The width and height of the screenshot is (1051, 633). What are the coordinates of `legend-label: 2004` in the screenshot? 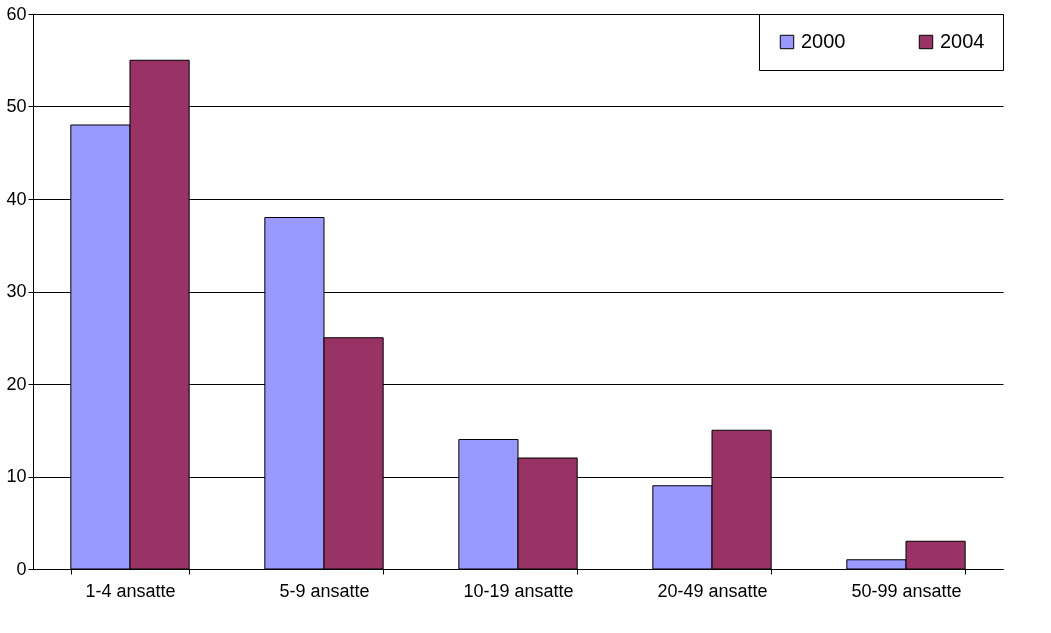 It's located at (962, 41).